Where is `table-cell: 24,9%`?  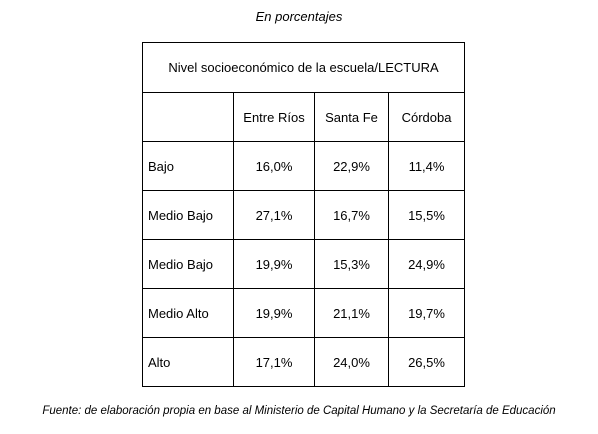
table-cell: 24,9% is located at coordinates (426, 264).